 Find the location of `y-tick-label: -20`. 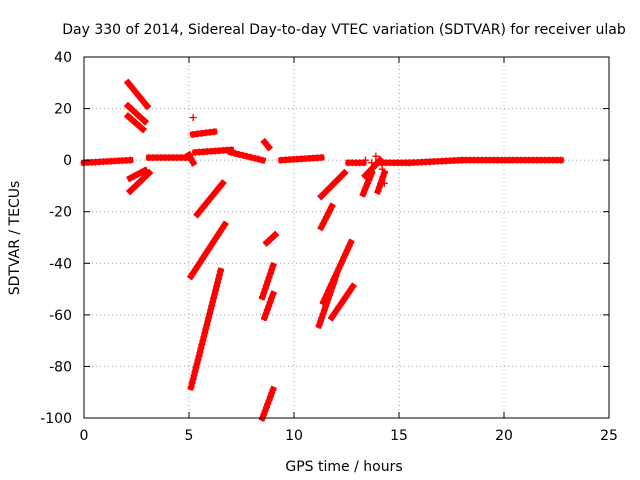

y-tick-label: -20 is located at coordinates (60, 213).